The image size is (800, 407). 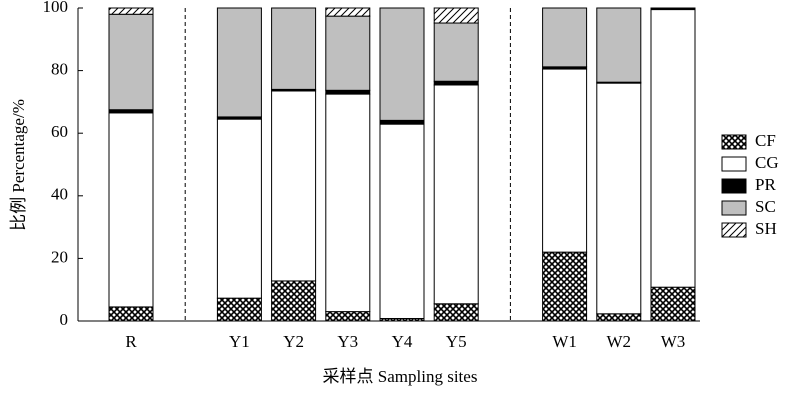 I want to click on y-tick-label: 80, so click(x=59, y=69).